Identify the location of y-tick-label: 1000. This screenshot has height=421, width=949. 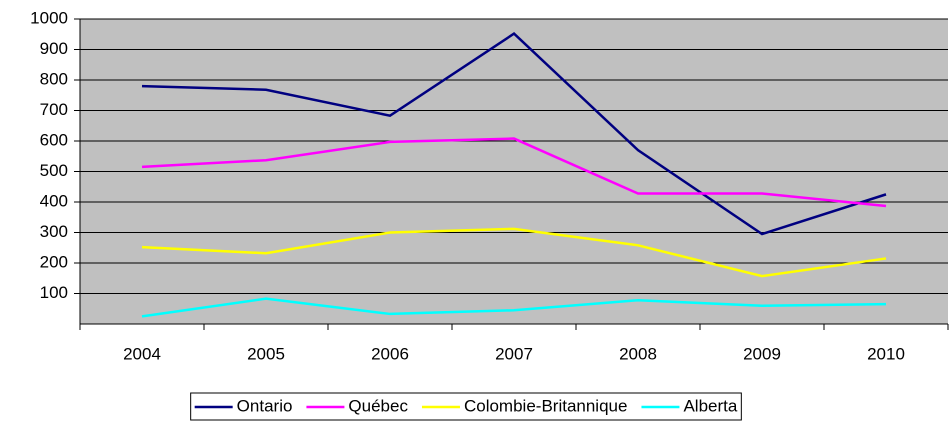
(49, 17).